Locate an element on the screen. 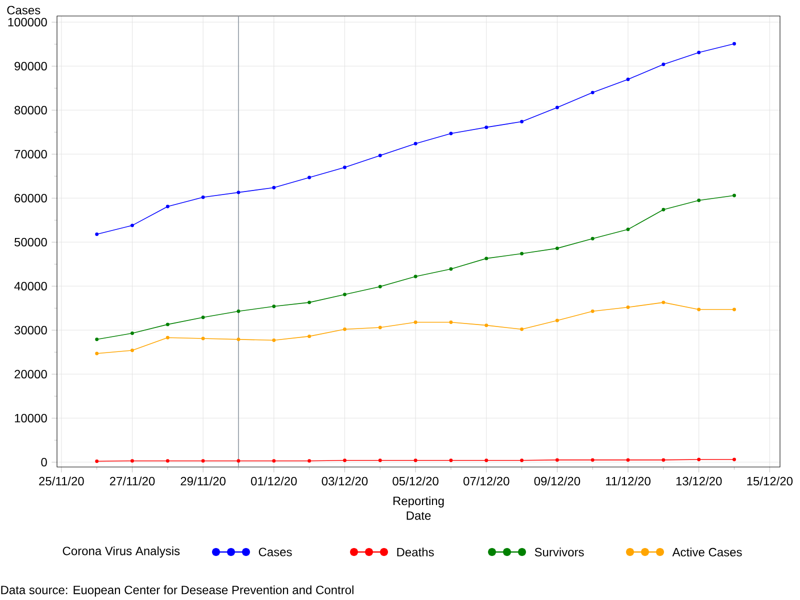 The width and height of the screenshot is (800, 600). x-tick-label: 05/12/20 is located at coordinates (415, 481).